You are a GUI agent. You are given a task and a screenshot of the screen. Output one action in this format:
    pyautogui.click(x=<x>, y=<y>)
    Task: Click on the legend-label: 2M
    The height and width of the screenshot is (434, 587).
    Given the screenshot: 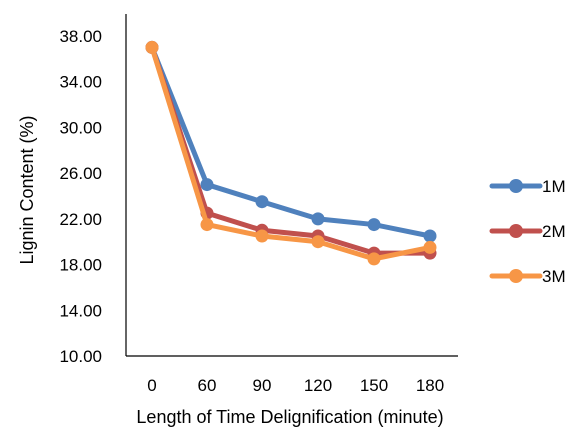 What is the action you would take?
    pyautogui.click(x=554, y=231)
    